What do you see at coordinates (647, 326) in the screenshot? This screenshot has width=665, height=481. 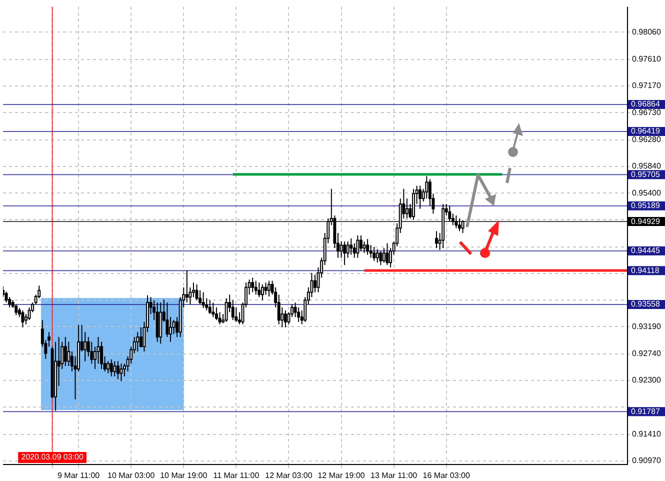 I see `y-tick-label: 0.93190` at bounding box center [647, 326].